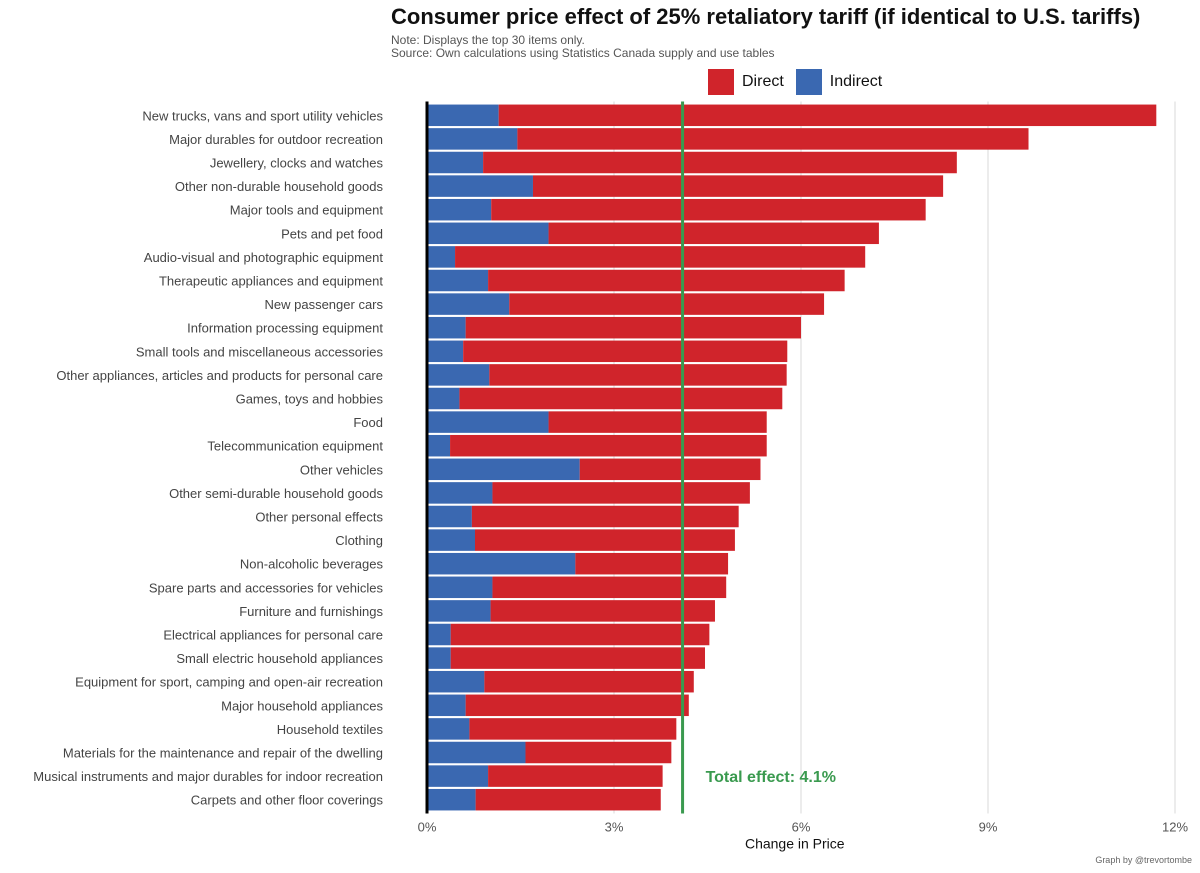  What do you see at coordinates (614, 827) in the screenshot?
I see `x-tick-label: 3%` at bounding box center [614, 827].